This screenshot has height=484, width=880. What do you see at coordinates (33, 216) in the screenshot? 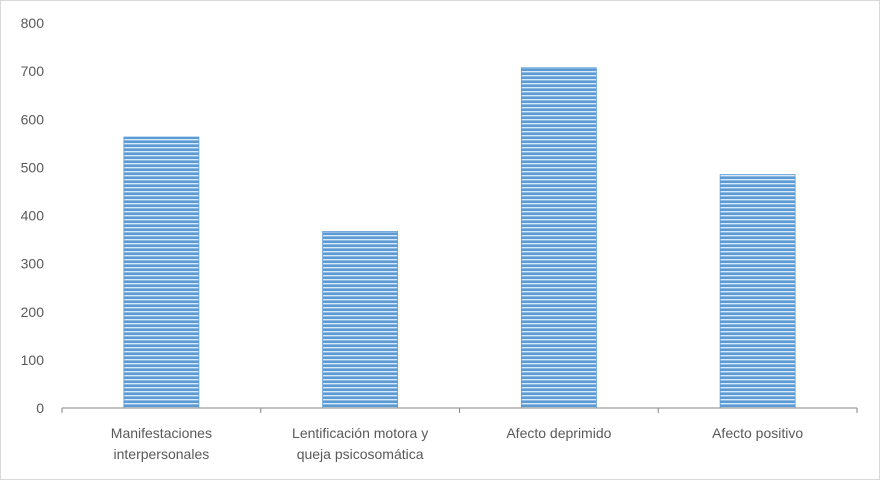
I see `y-tick-label-400: 400` at bounding box center [33, 216].